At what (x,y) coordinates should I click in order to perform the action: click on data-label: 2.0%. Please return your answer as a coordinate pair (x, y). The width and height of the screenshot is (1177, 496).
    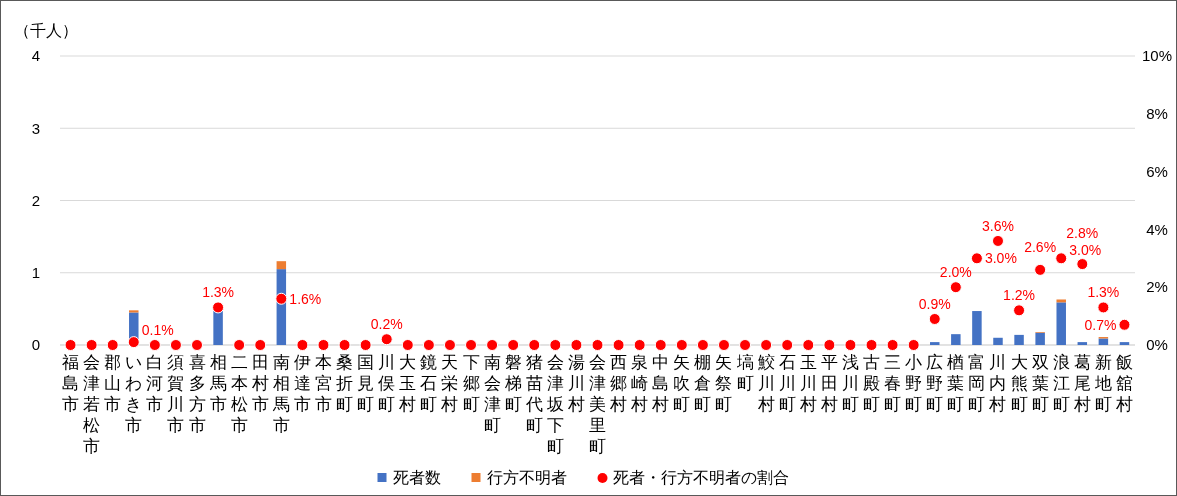
    Looking at the image, I should click on (955, 272).